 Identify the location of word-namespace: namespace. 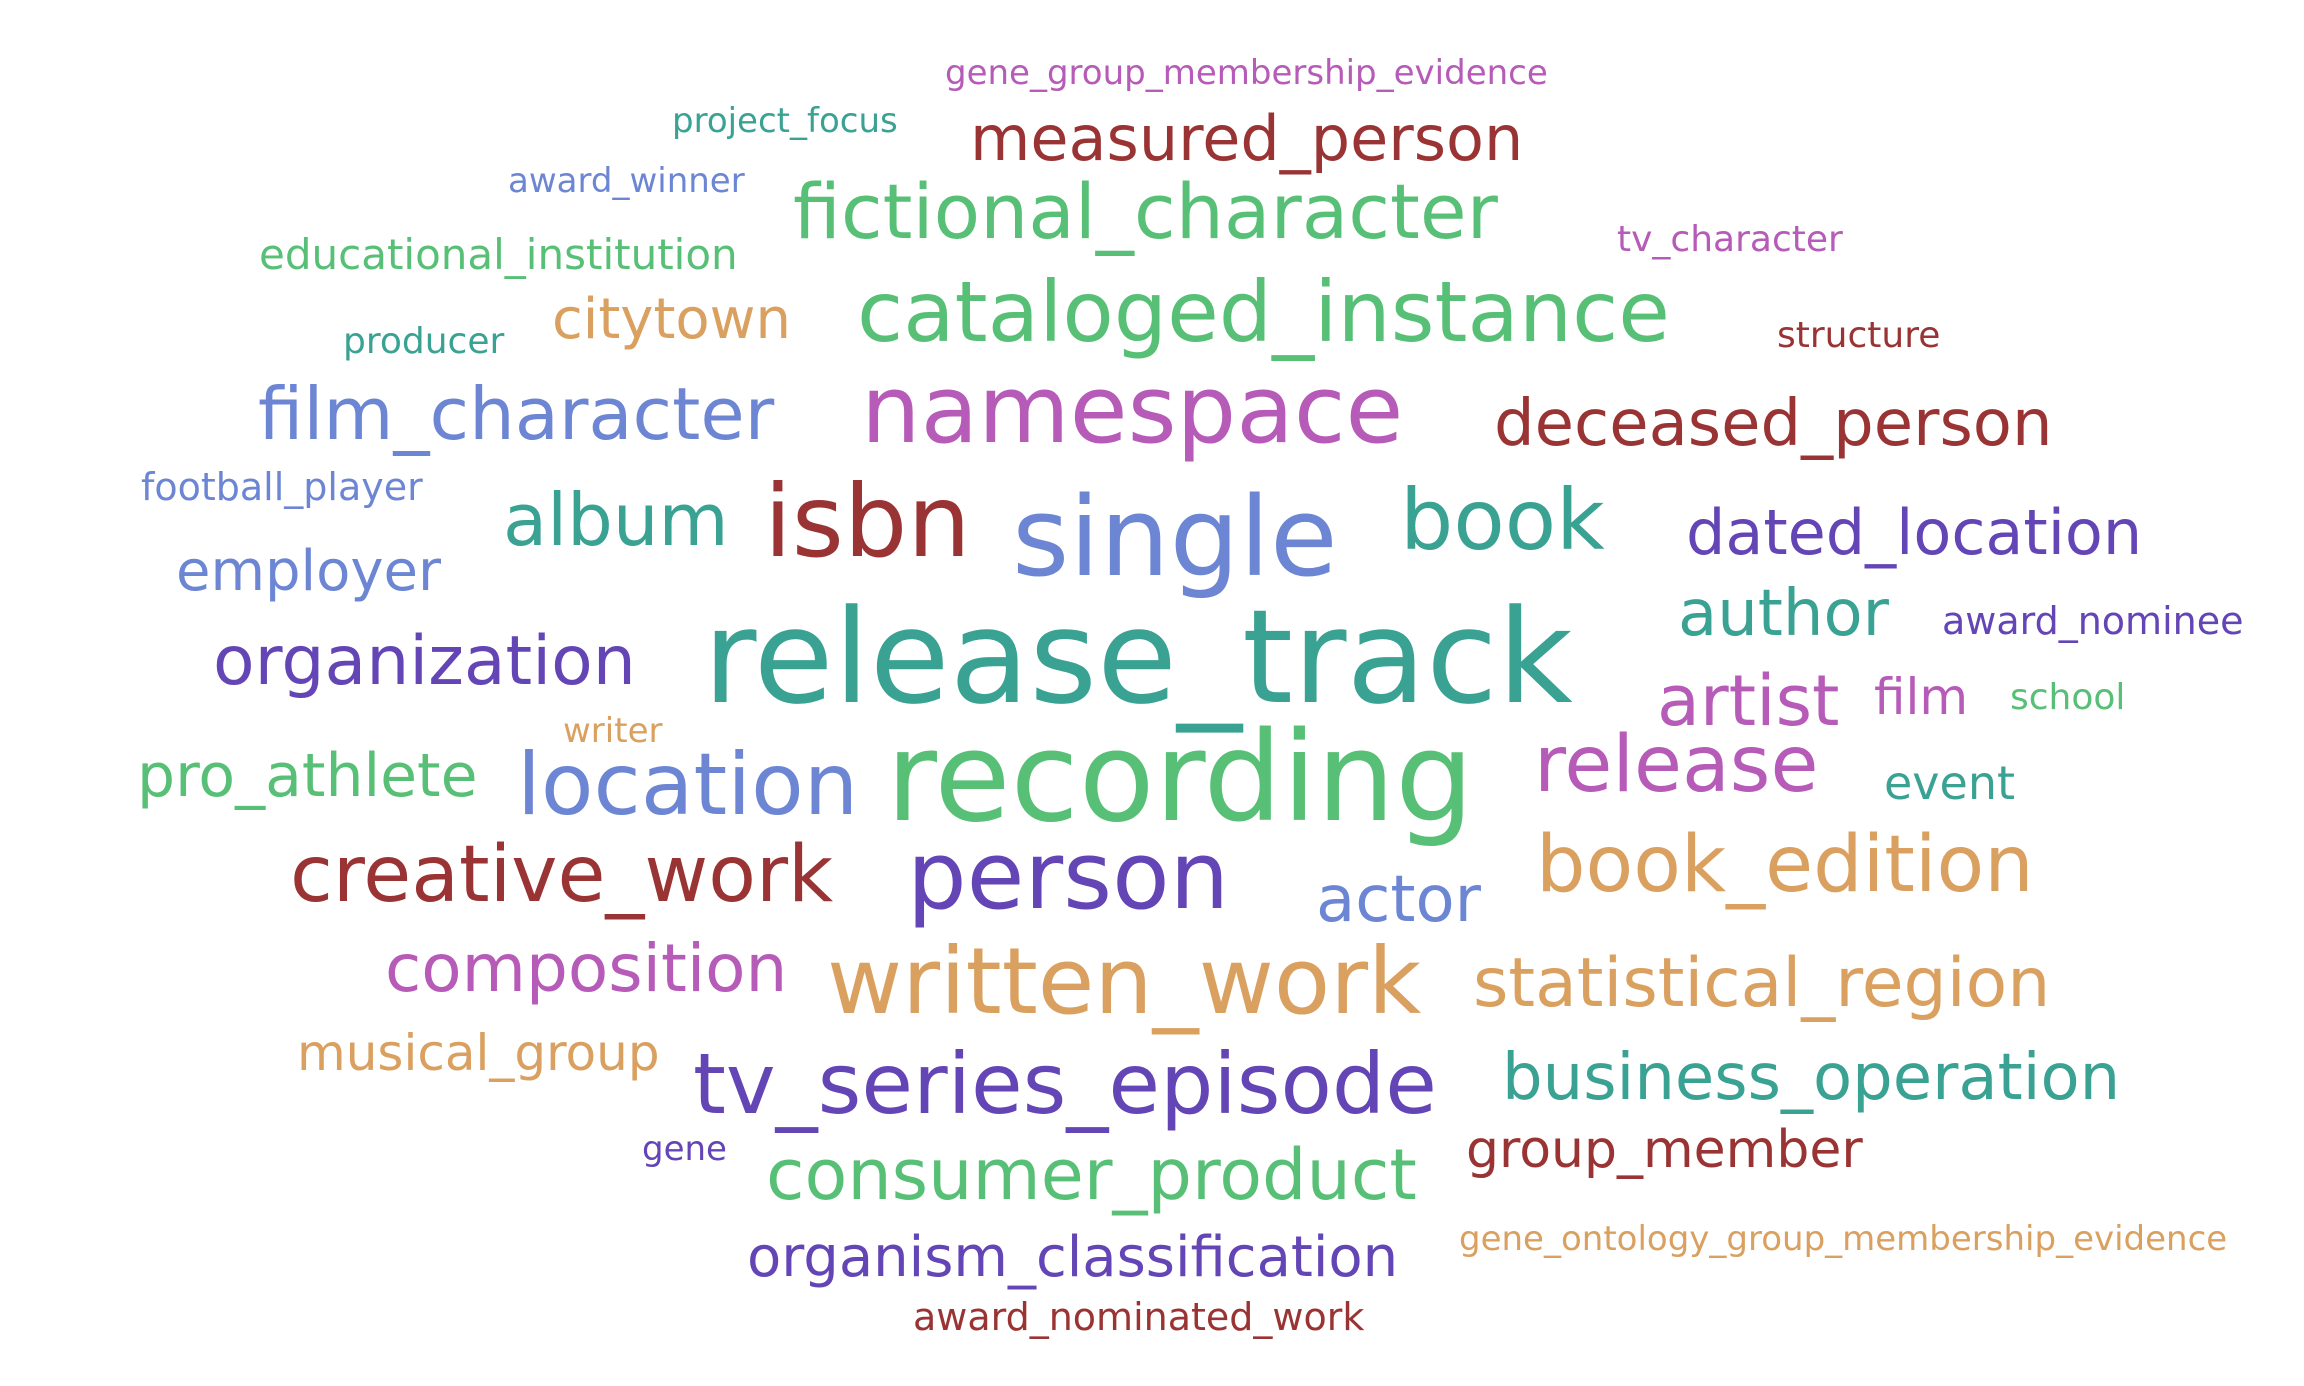
(1132, 410).